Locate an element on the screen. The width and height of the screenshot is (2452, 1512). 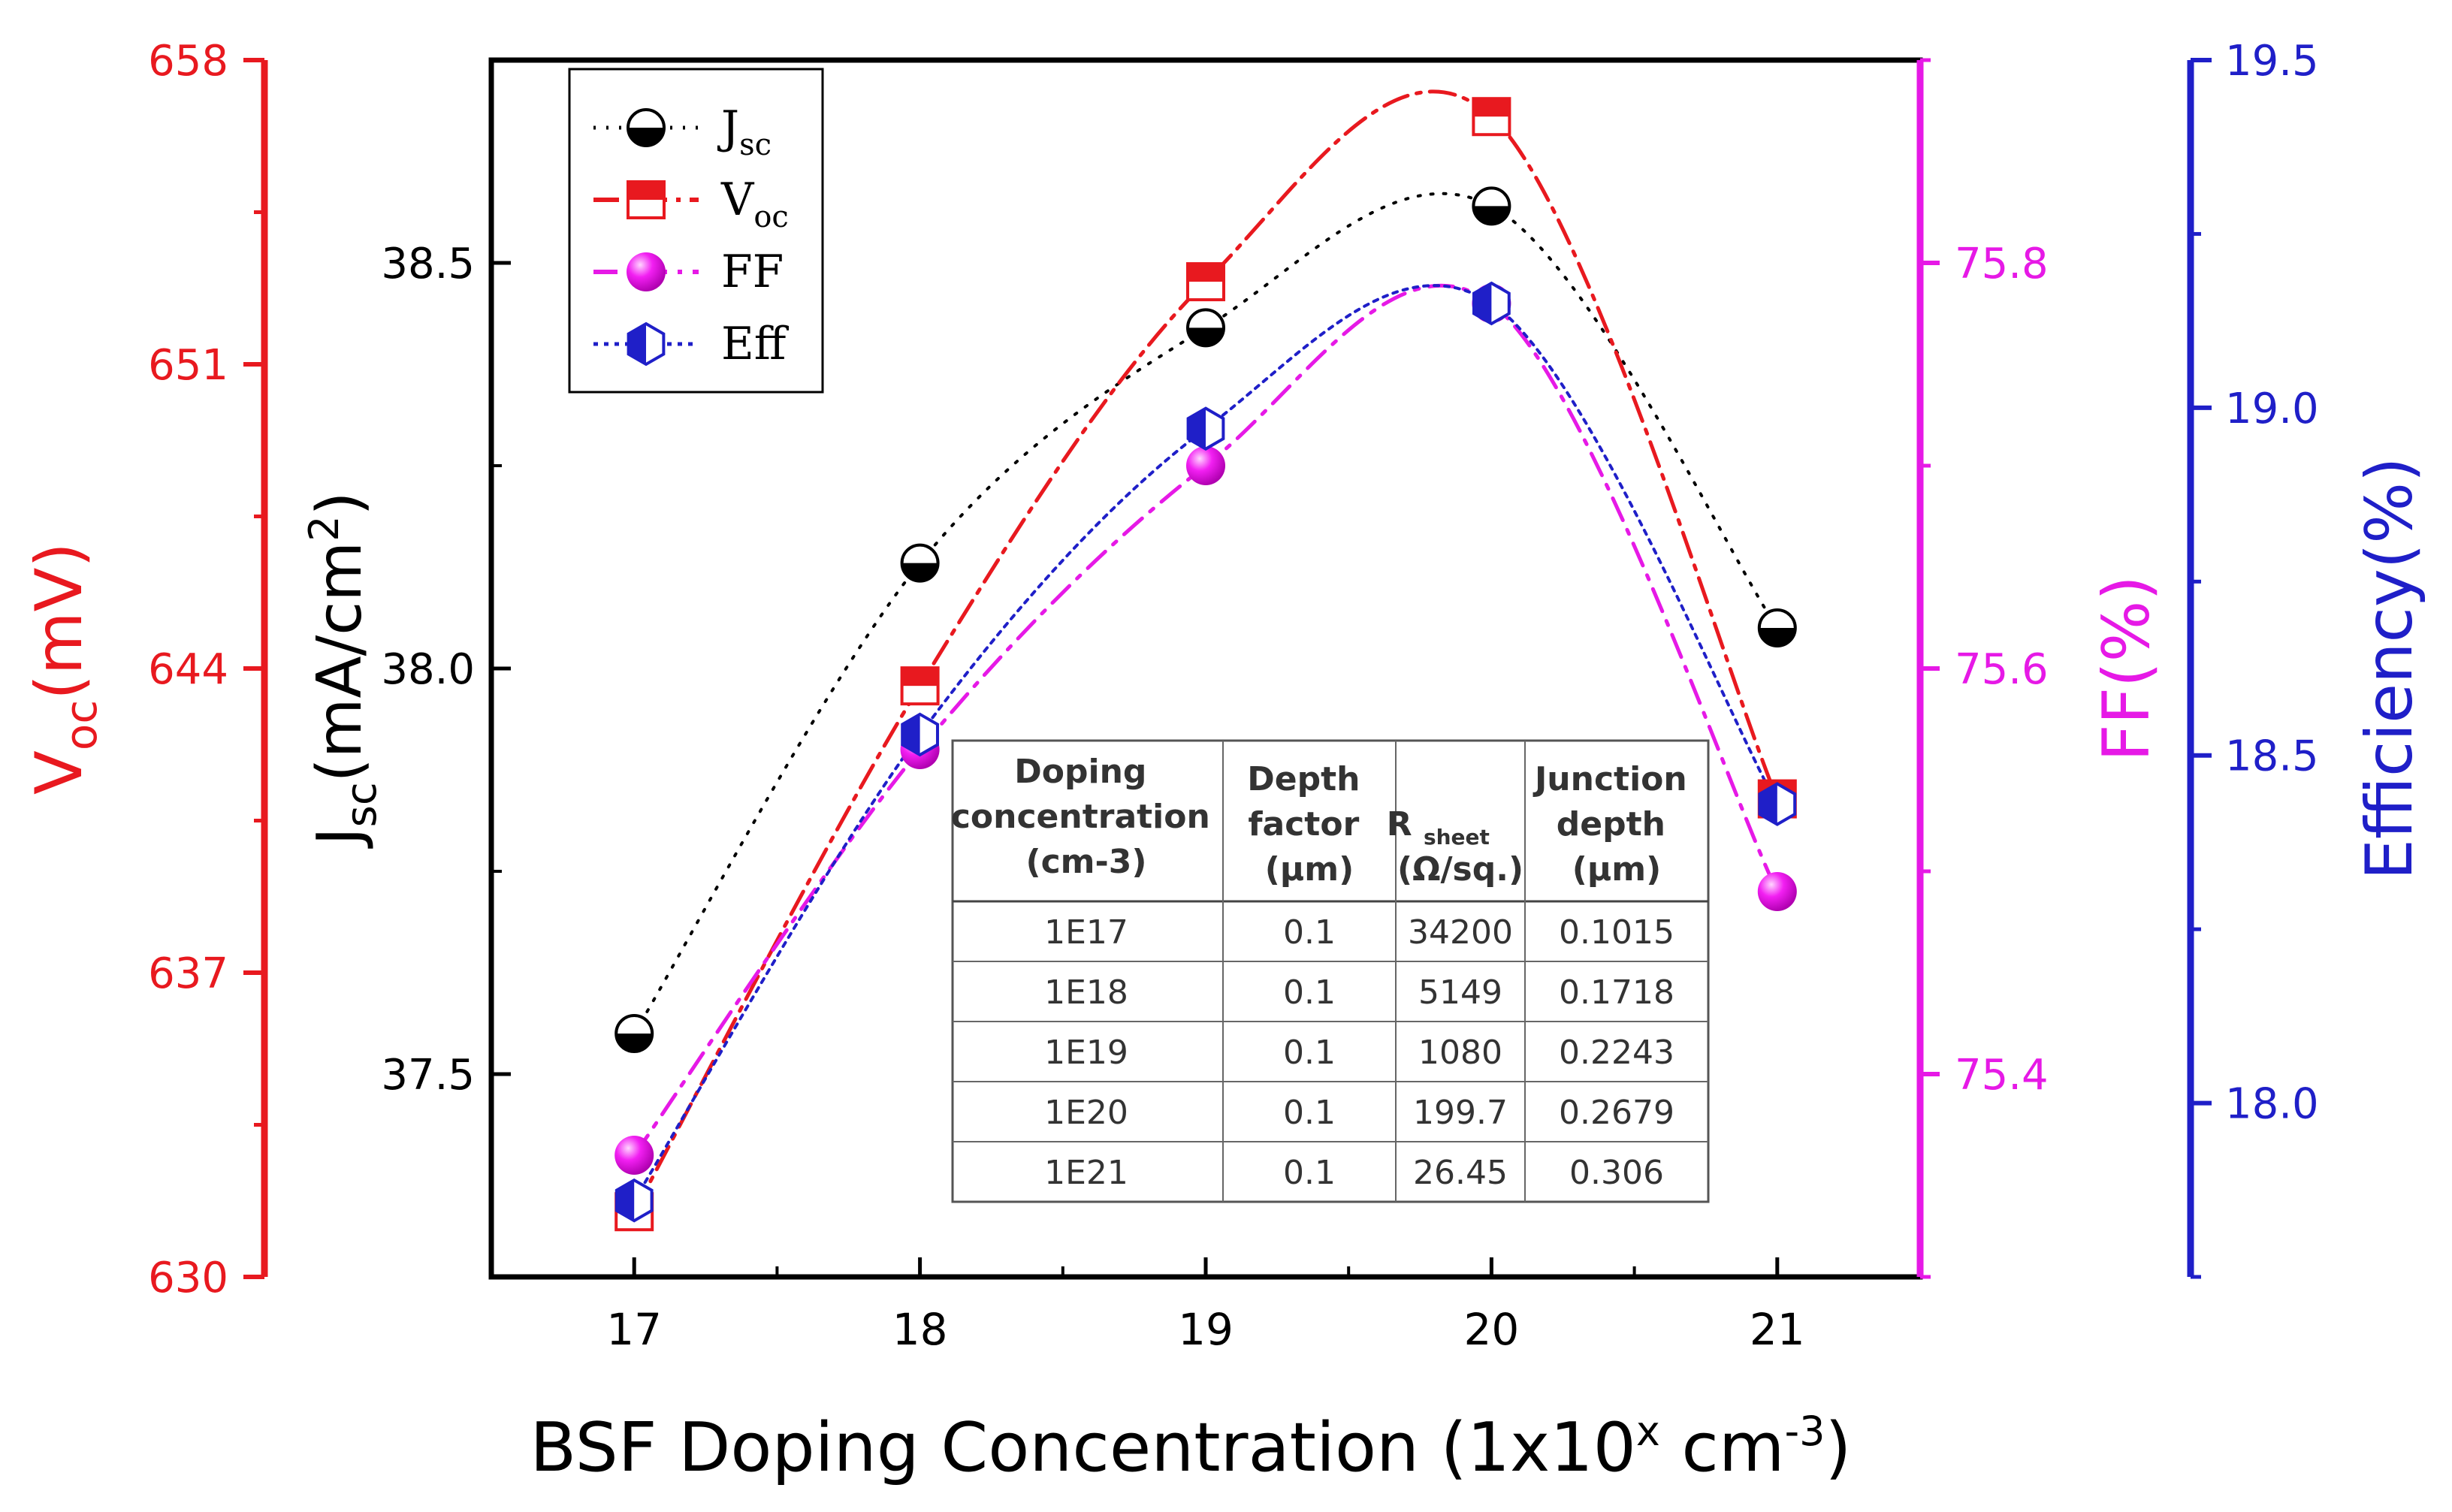
voc-ticks: 630 637 644 651 658 is located at coordinates (206, 669).